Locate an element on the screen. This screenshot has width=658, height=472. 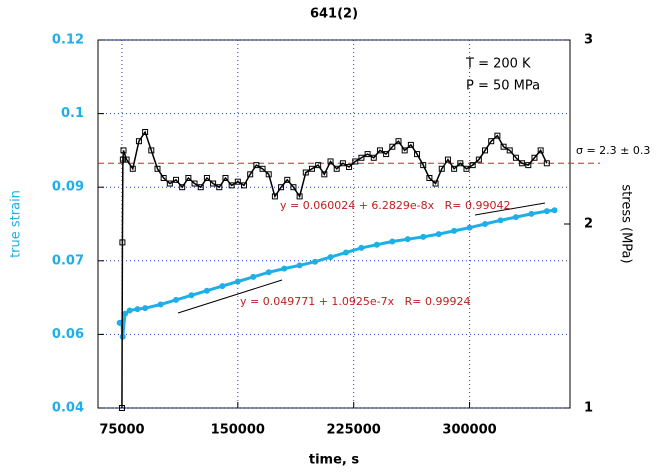
fit-label: y = 0.060024 + 6.2829e-8x R= 0.99042 is located at coordinates (395, 205).